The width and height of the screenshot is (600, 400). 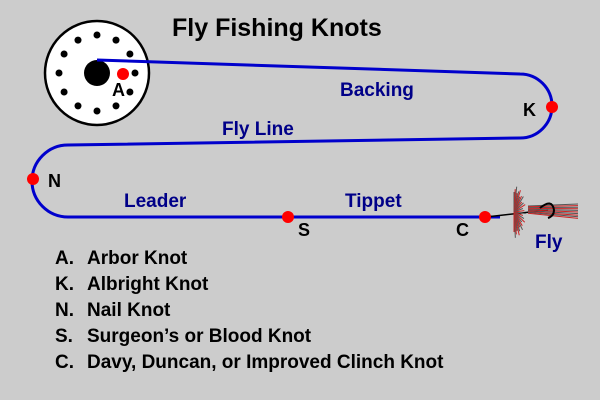 What do you see at coordinates (265, 362) in the screenshot?
I see `legend-label: Davy, Duncan, or Improved Clinch Knot` at bounding box center [265, 362].